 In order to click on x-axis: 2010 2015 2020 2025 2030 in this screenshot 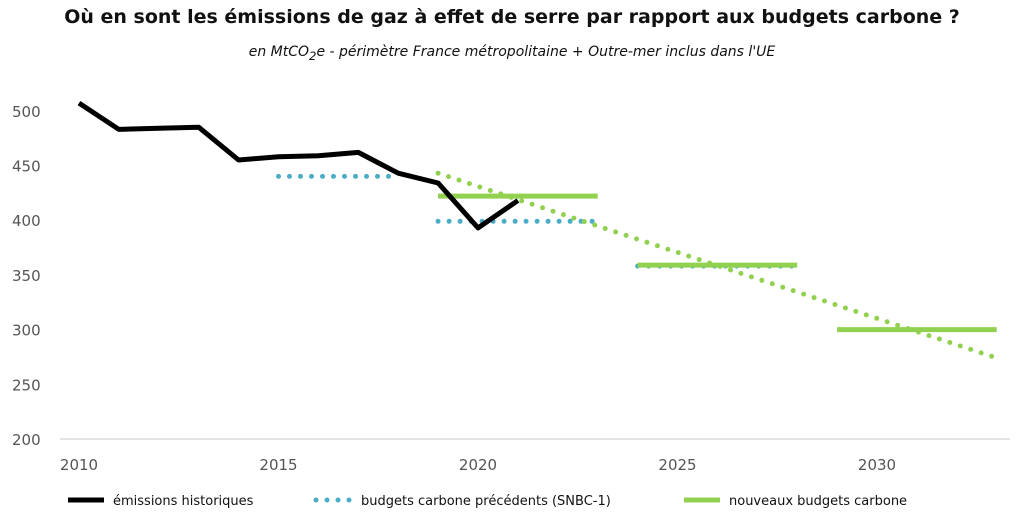, I will do `click(478, 465)`.